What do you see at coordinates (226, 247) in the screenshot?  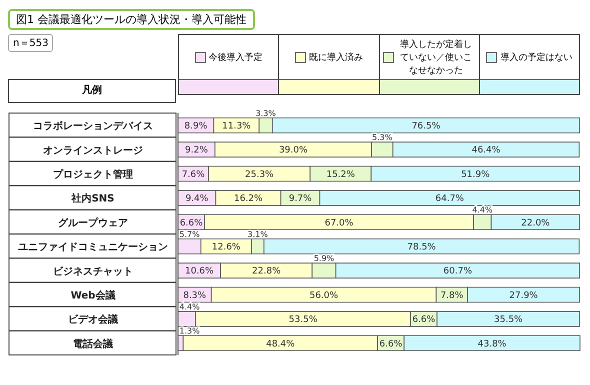 I see `data-label: 12.6%` at bounding box center [226, 247].